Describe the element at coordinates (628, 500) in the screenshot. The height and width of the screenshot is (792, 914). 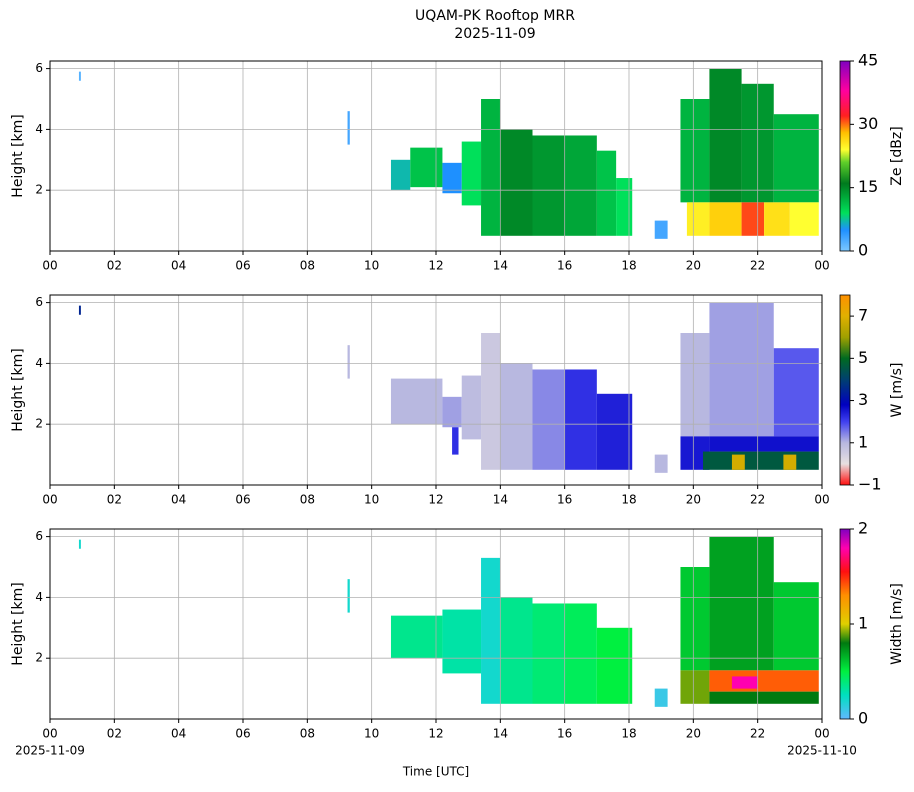
I see `x-tick-label: 18` at that location.